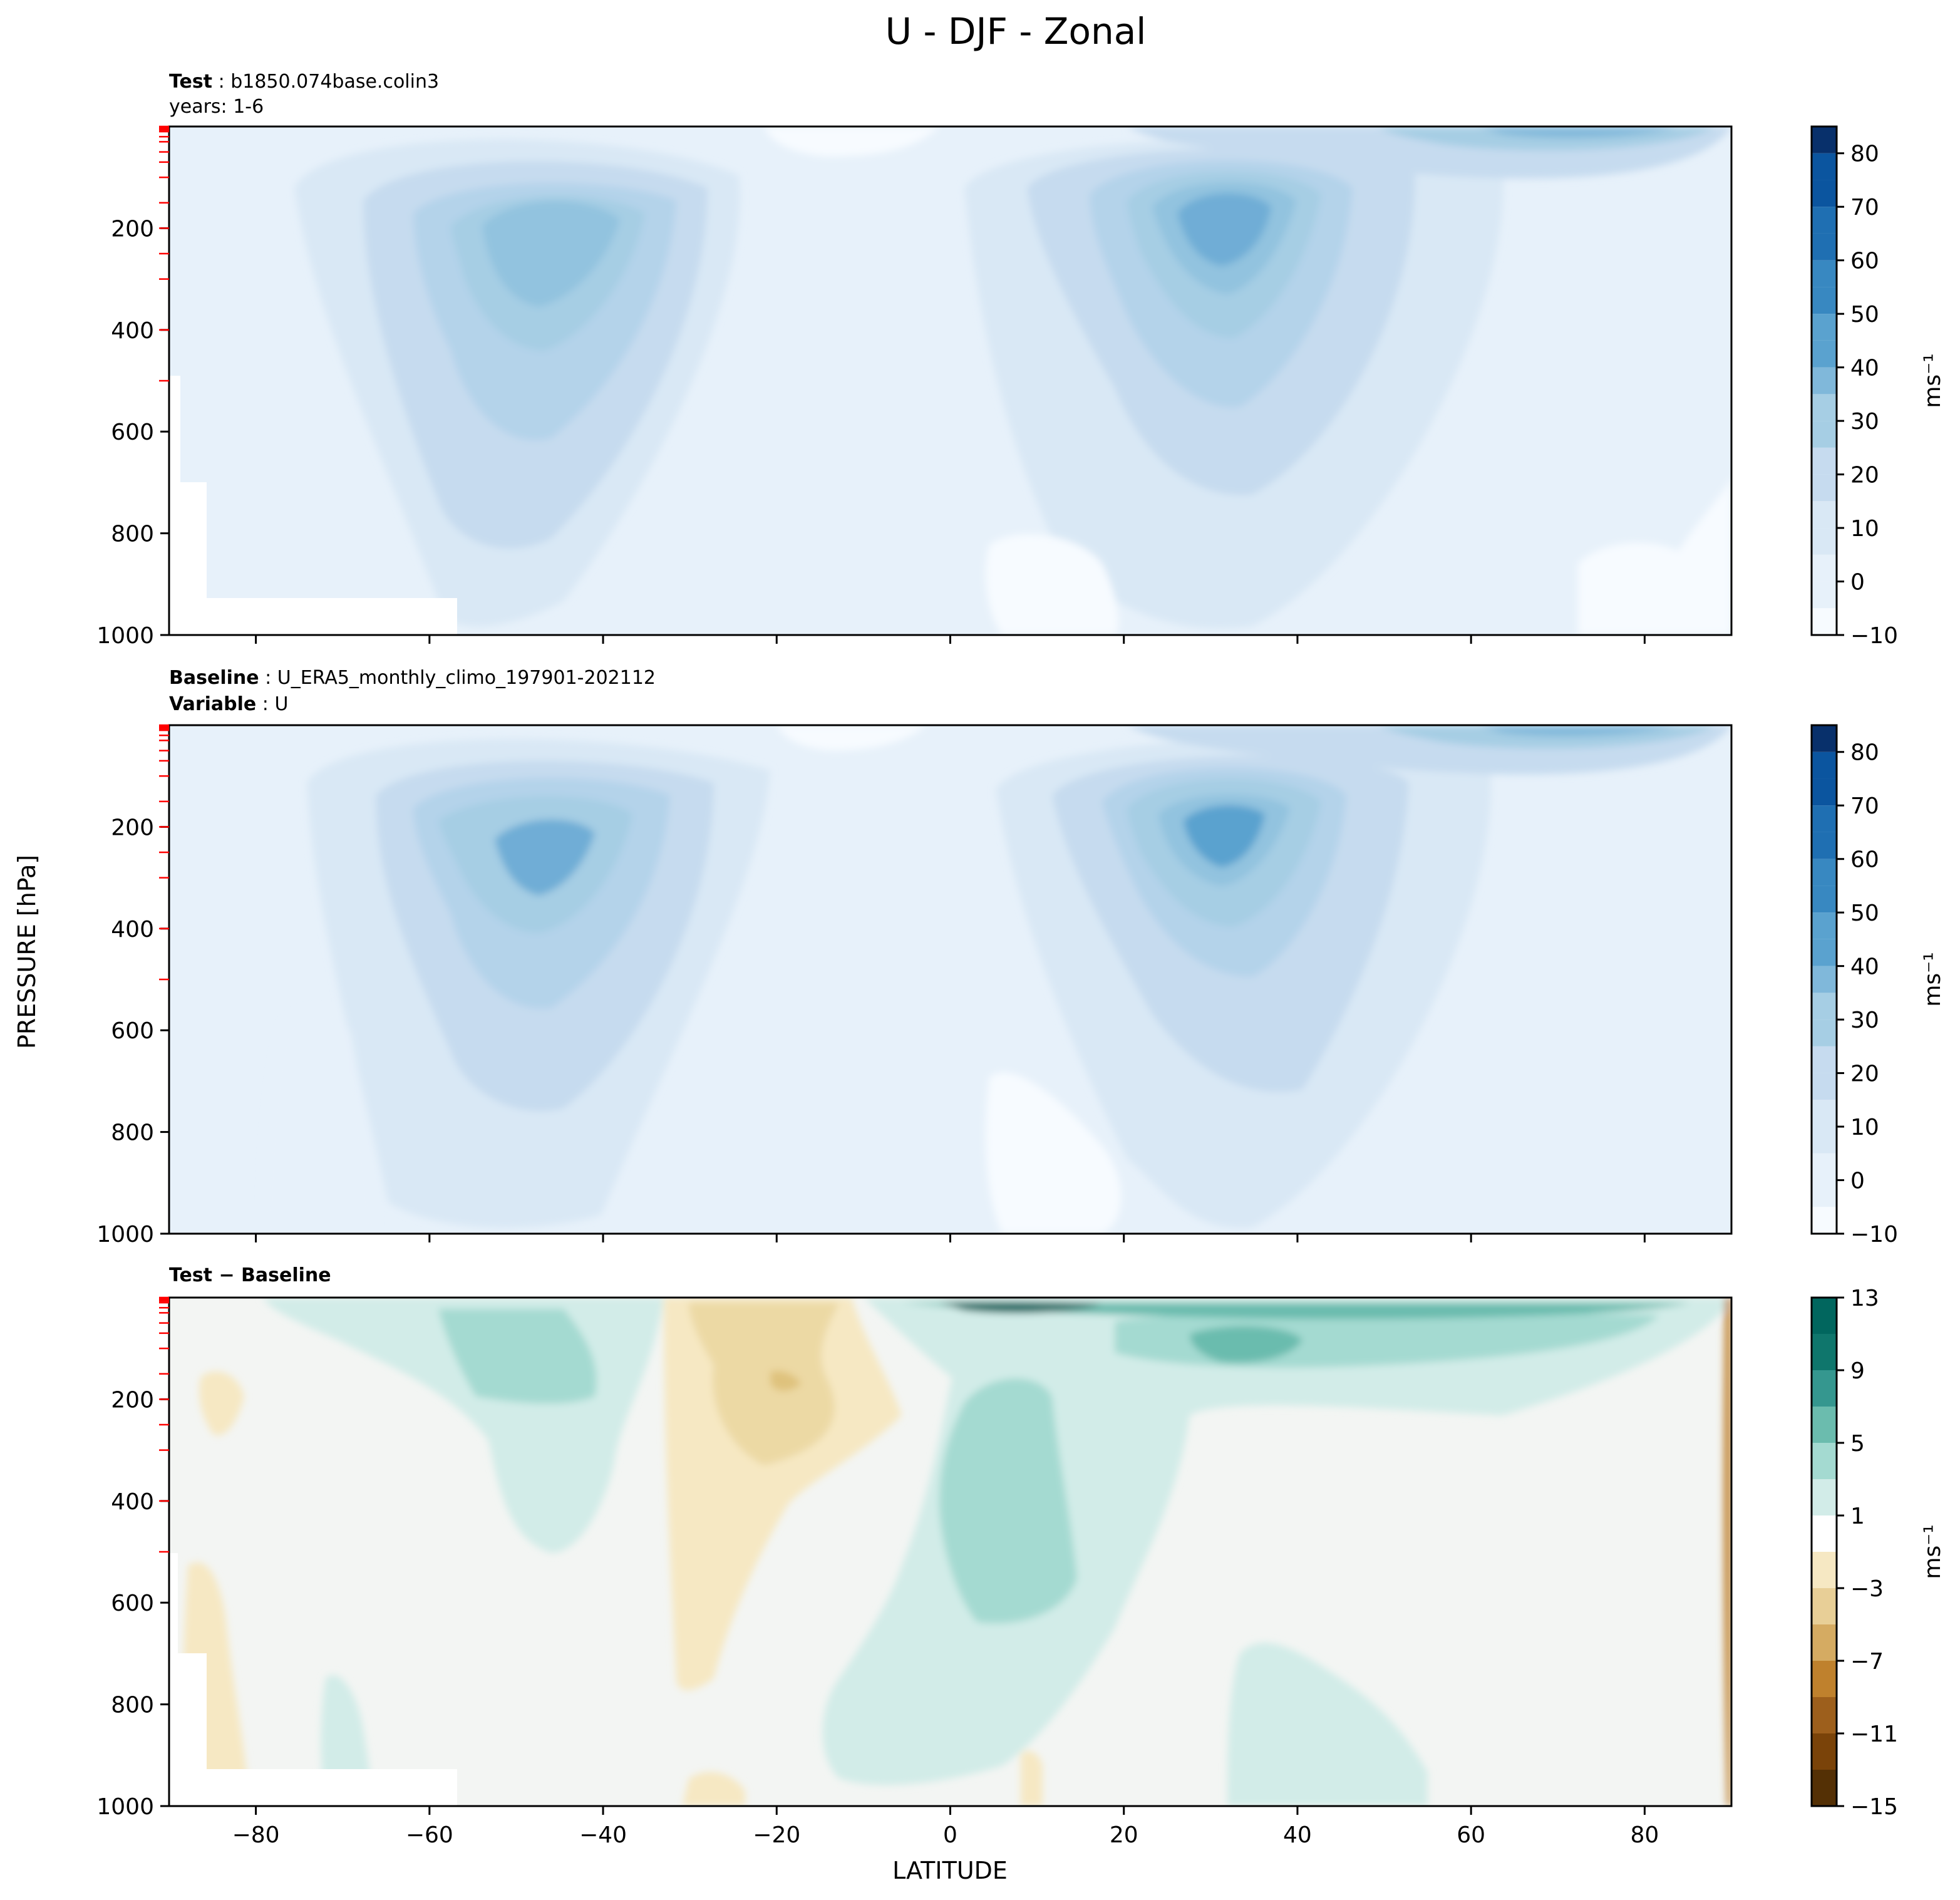 Image resolution: width=1960 pixels, height=1900 pixels. What do you see at coordinates (1864, 207) in the screenshot?
I see `colorbar-tick-label-0-8: 70` at bounding box center [1864, 207].